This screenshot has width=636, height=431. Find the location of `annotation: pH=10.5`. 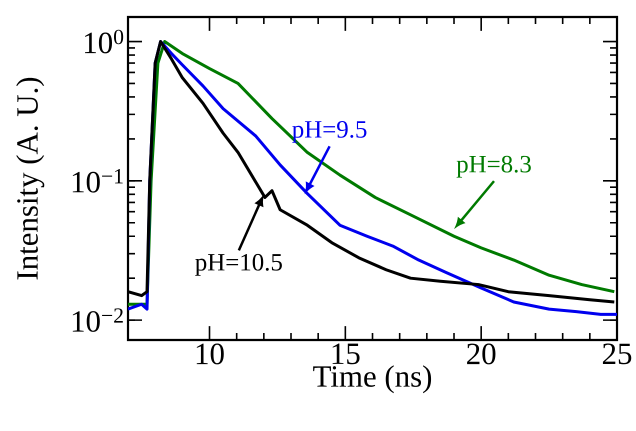

annotation: pH=10.5 is located at coordinates (238, 265).